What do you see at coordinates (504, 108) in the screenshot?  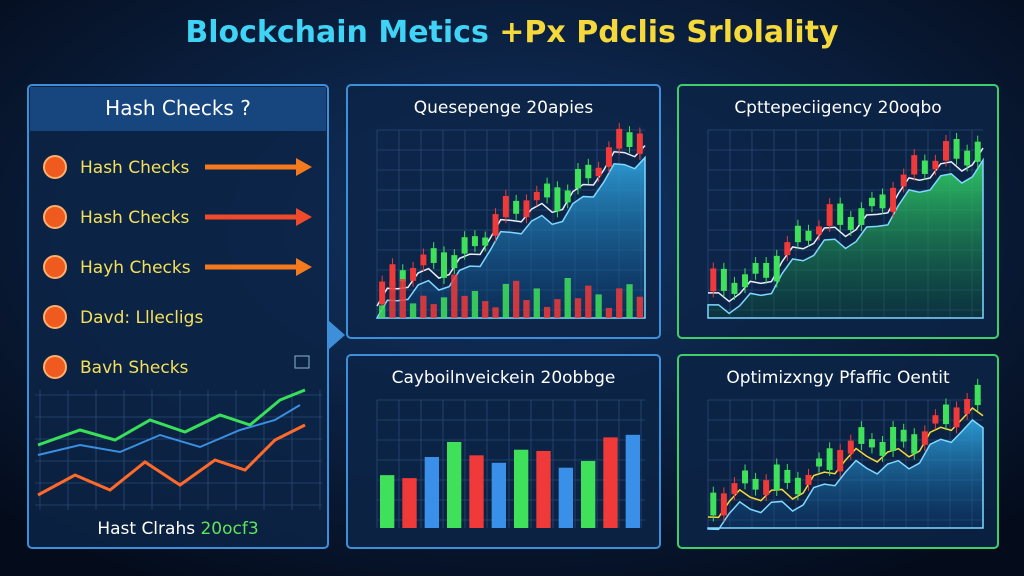 I see `panel-title: Quesepenge 20apies` at bounding box center [504, 108].